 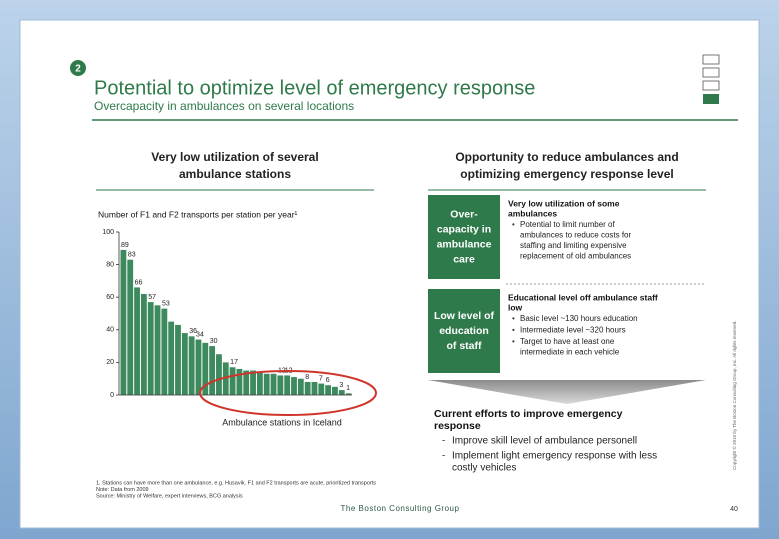 What do you see at coordinates (400, 508) in the screenshot?
I see `logo: The Boston Consulting Group` at bounding box center [400, 508].